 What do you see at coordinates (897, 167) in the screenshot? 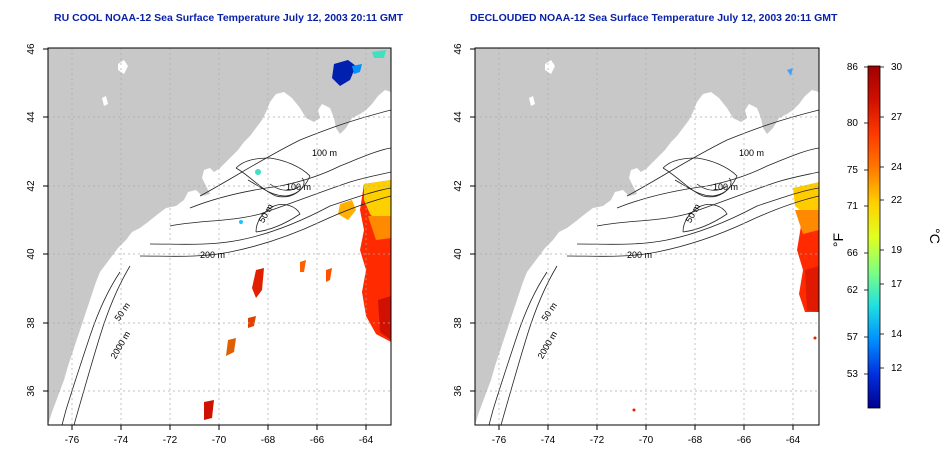
I see `c-tick-label: 24` at bounding box center [897, 167].